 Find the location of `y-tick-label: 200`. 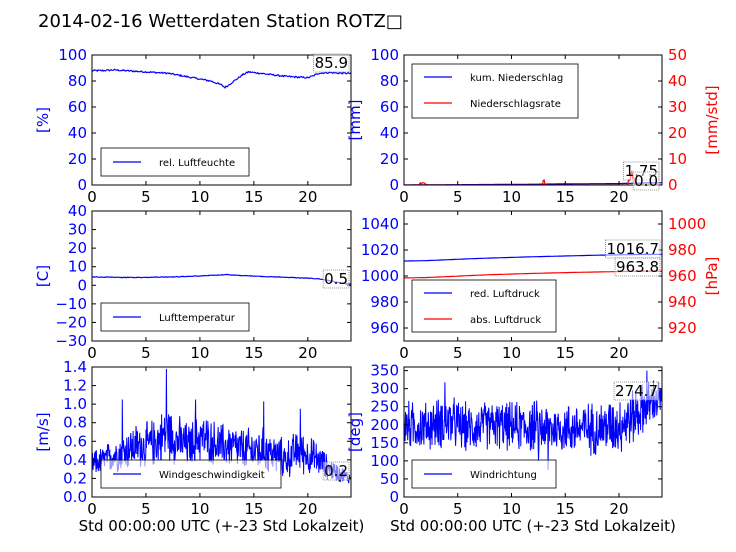

y-tick-label: 200 is located at coordinates (384, 425).